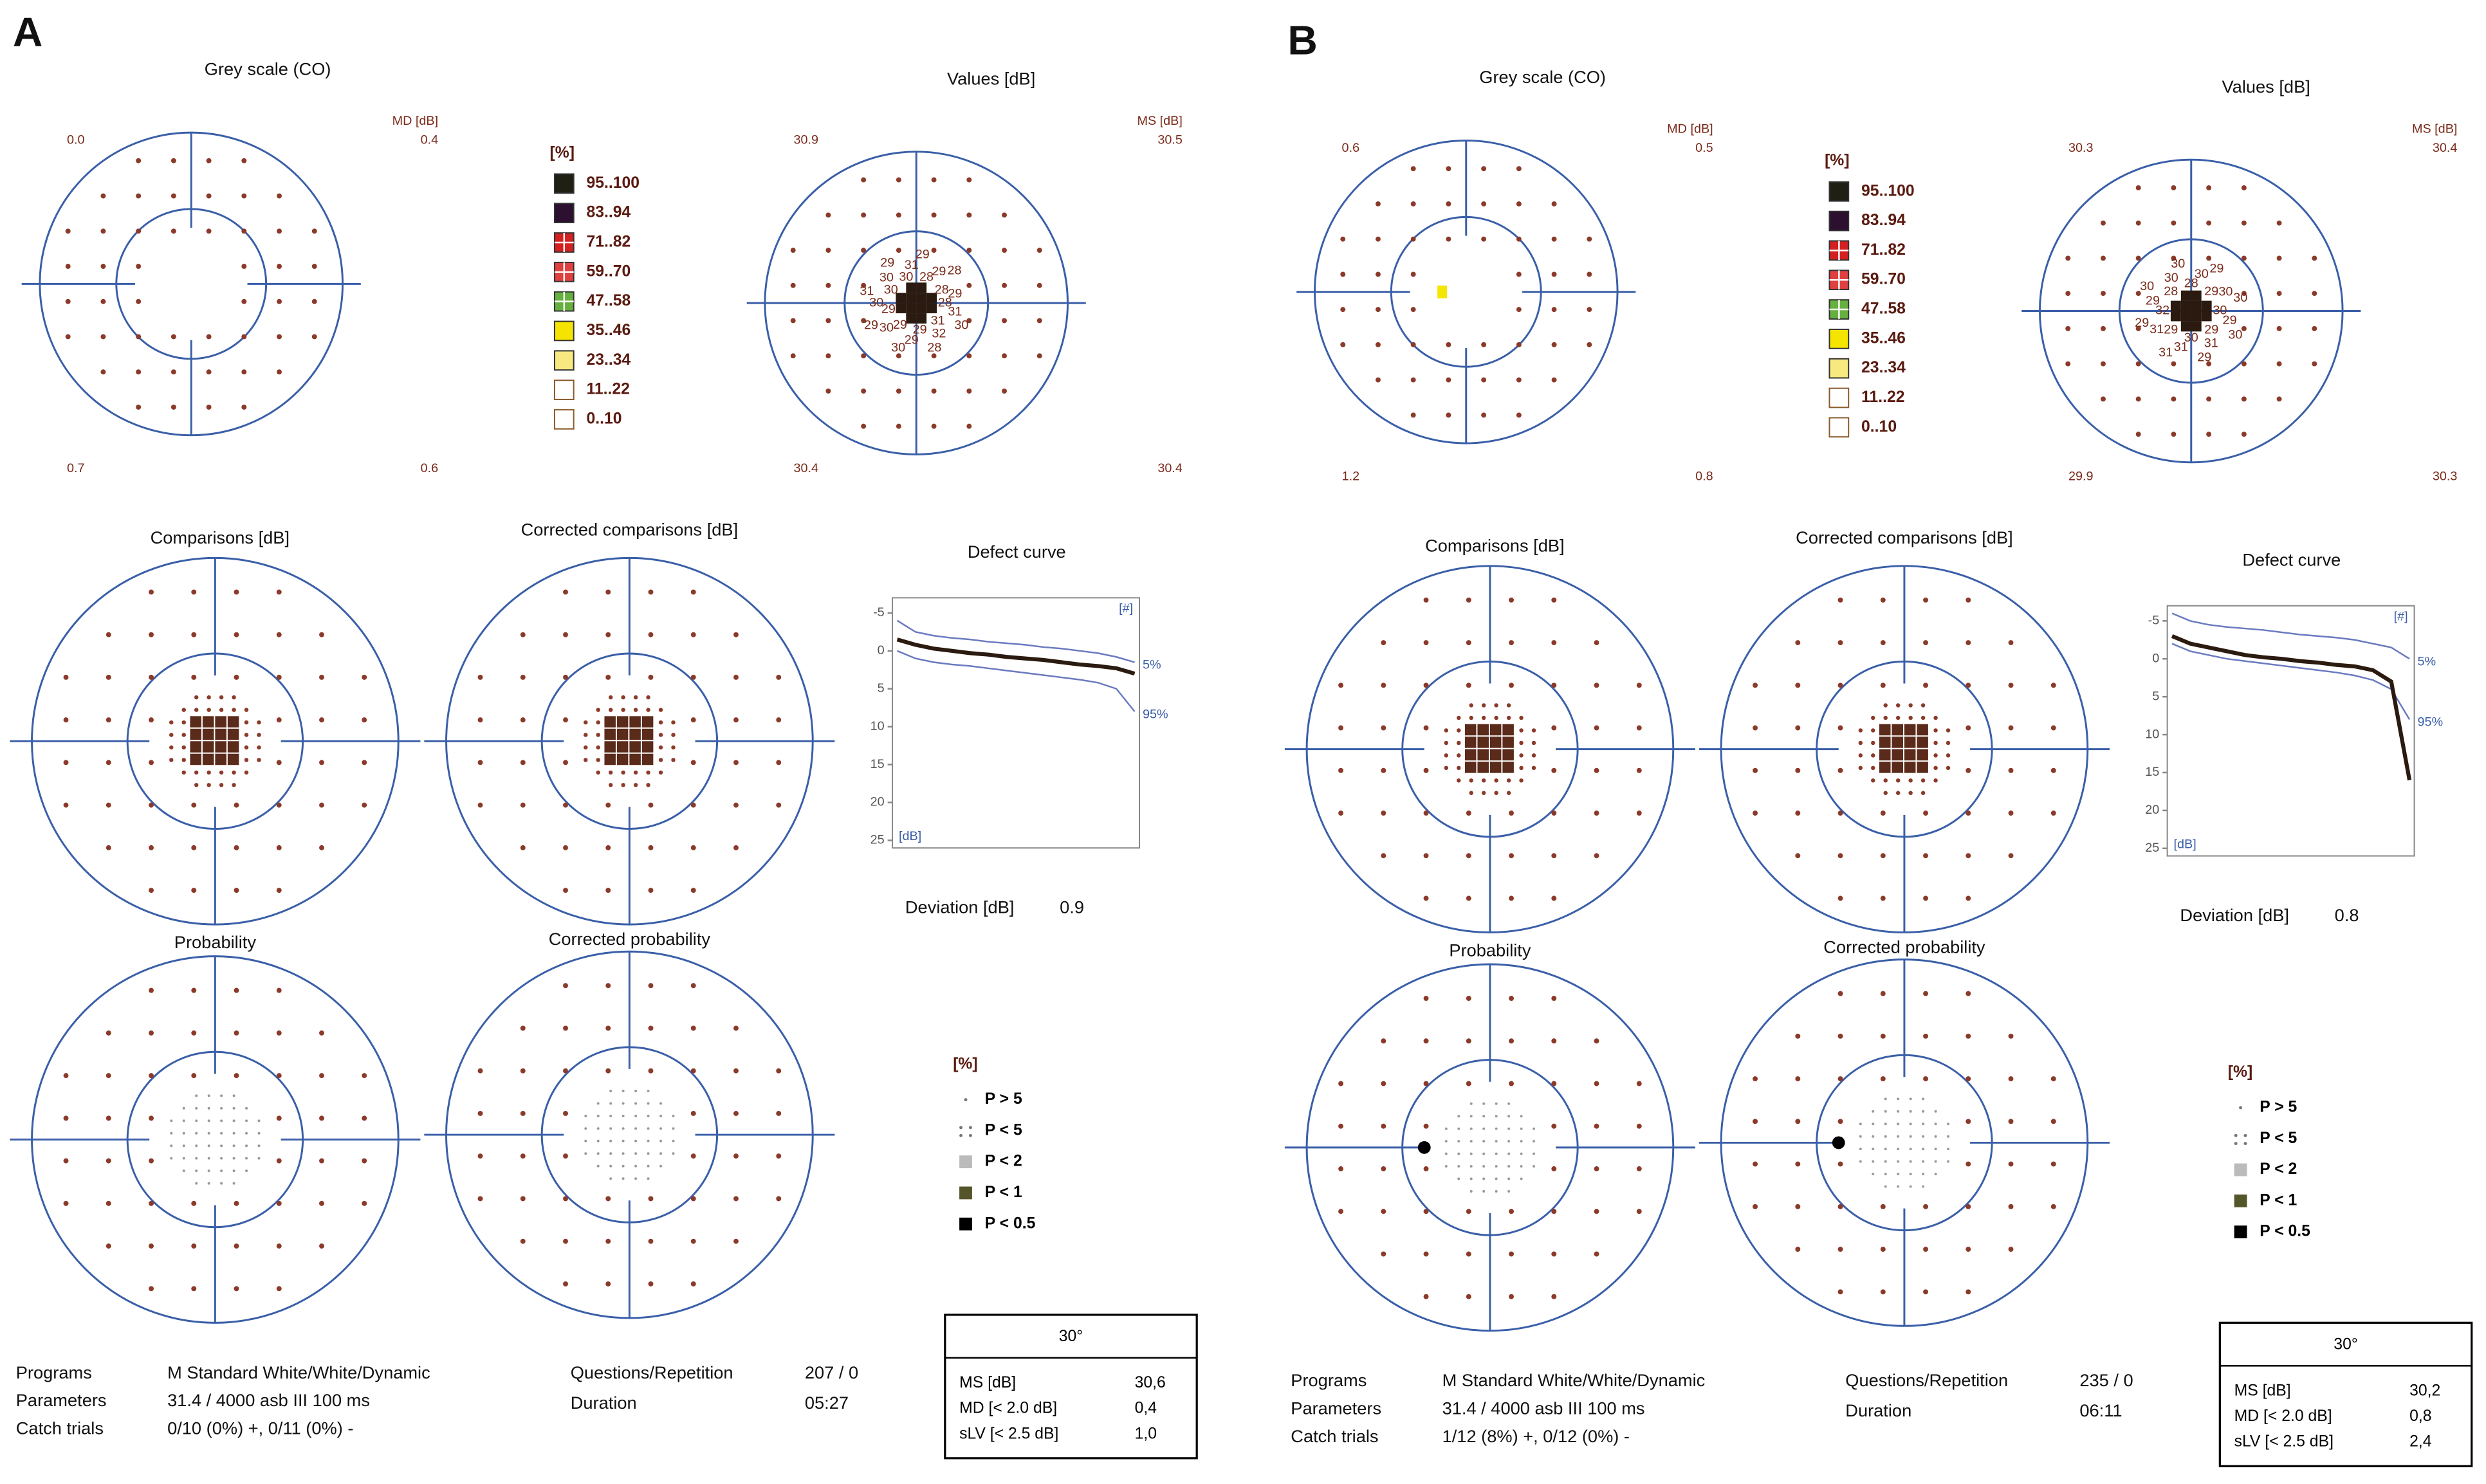 This screenshot has height=1484, width=2486. What do you see at coordinates (934, 348) in the screenshot?
I see `threshold-value: 28` at bounding box center [934, 348].